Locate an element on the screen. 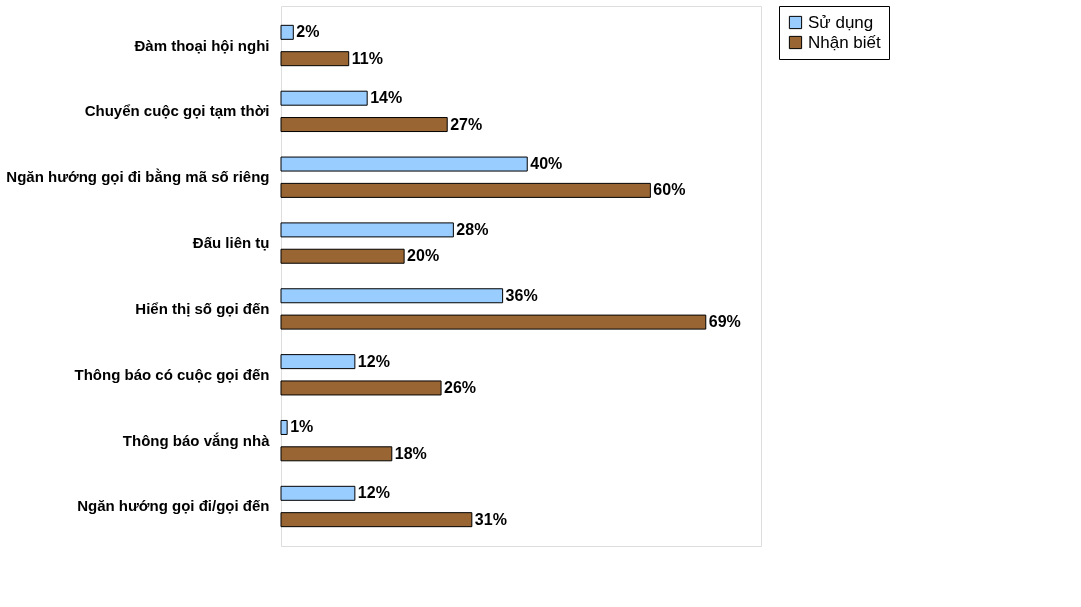 This screenshot has width=1081, height=607. data-label: 36% is located at coordinates (521, 295).